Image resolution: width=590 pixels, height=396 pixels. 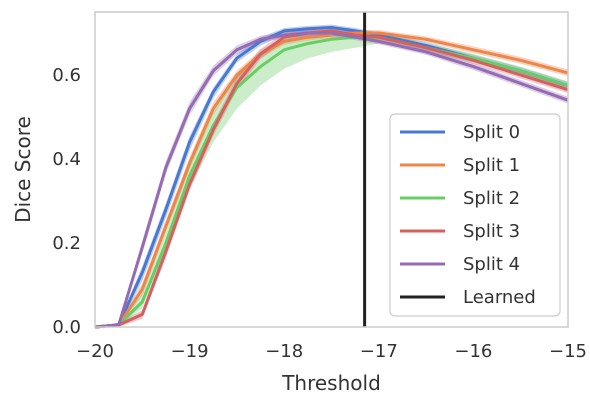 I want to click on x-tick-label: −15, so click(x=568, y=351).